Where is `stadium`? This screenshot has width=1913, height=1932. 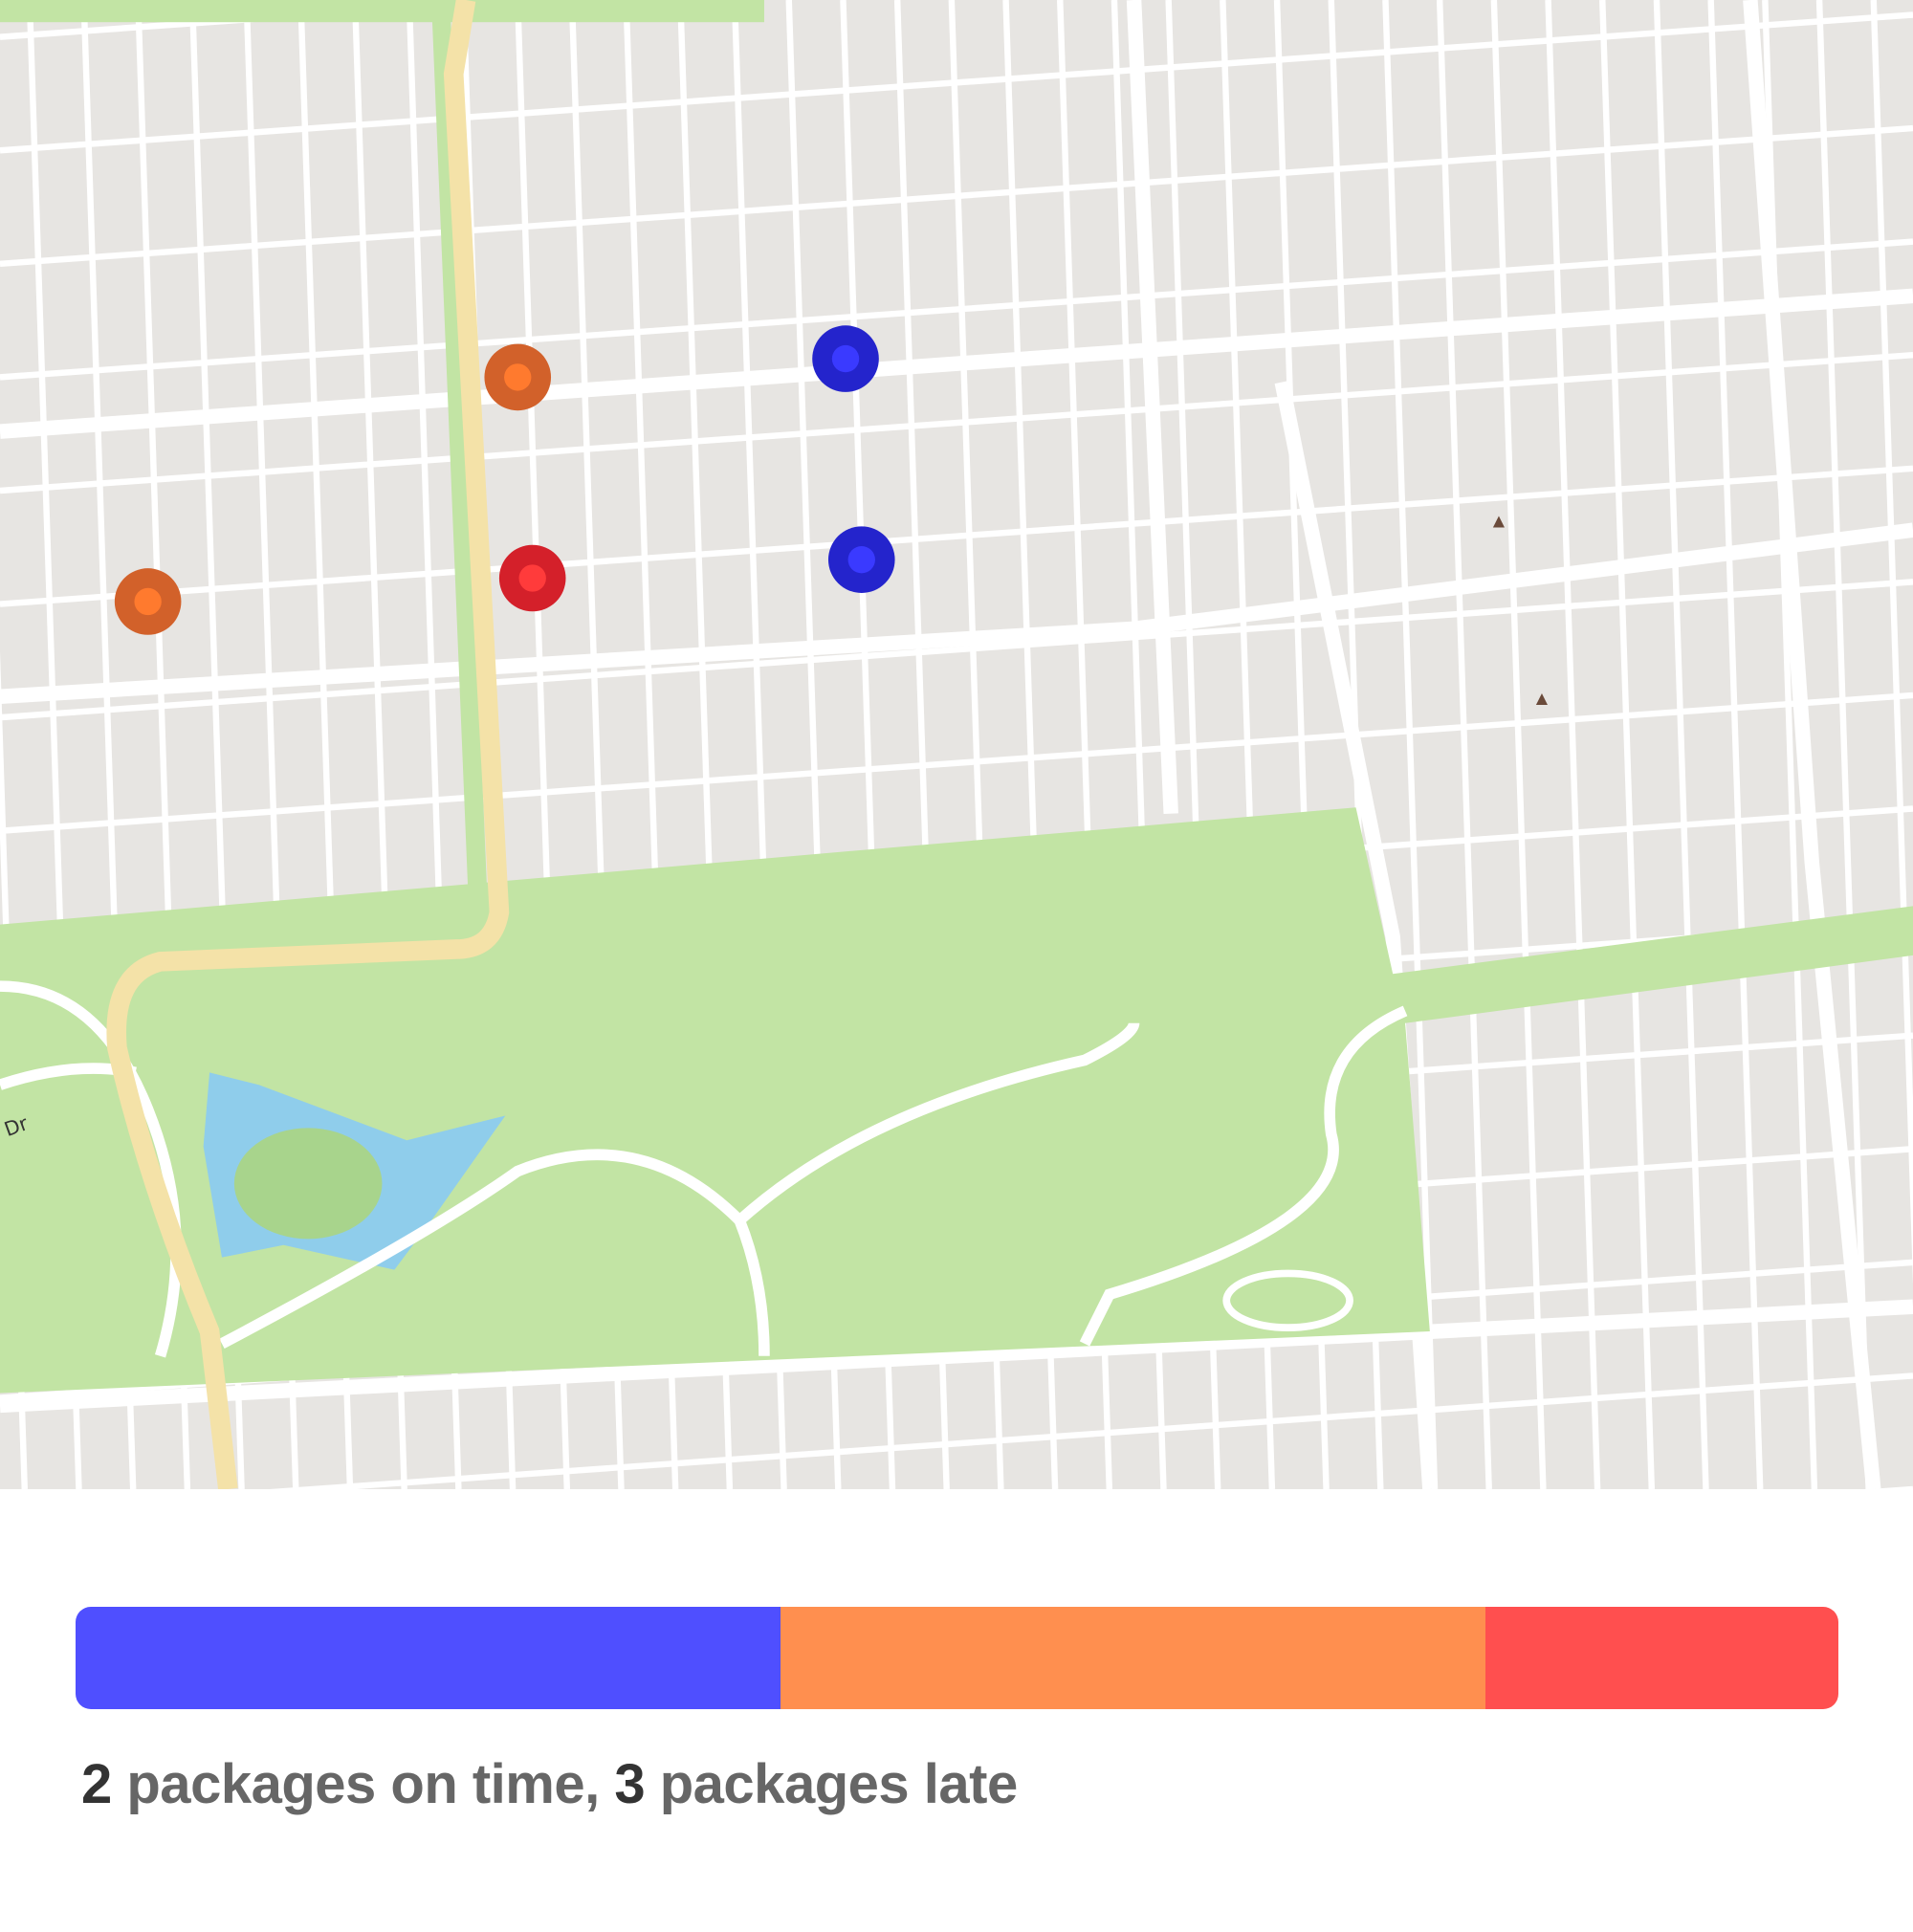
stadium is located at coordinates (1287, 1300).